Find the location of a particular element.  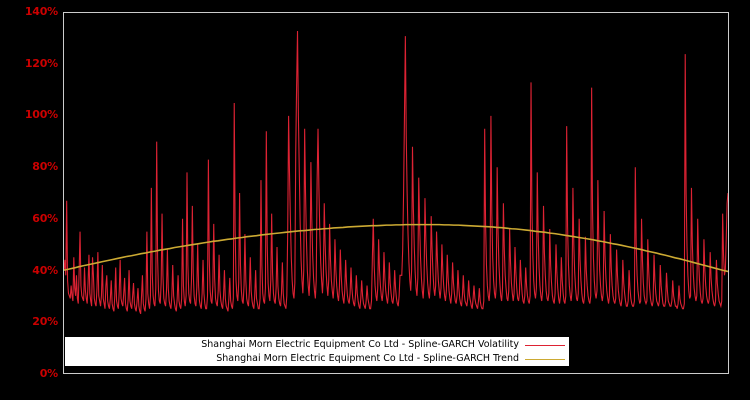

y-axis-tick-label: 60% is located at coordinates (45, 218).